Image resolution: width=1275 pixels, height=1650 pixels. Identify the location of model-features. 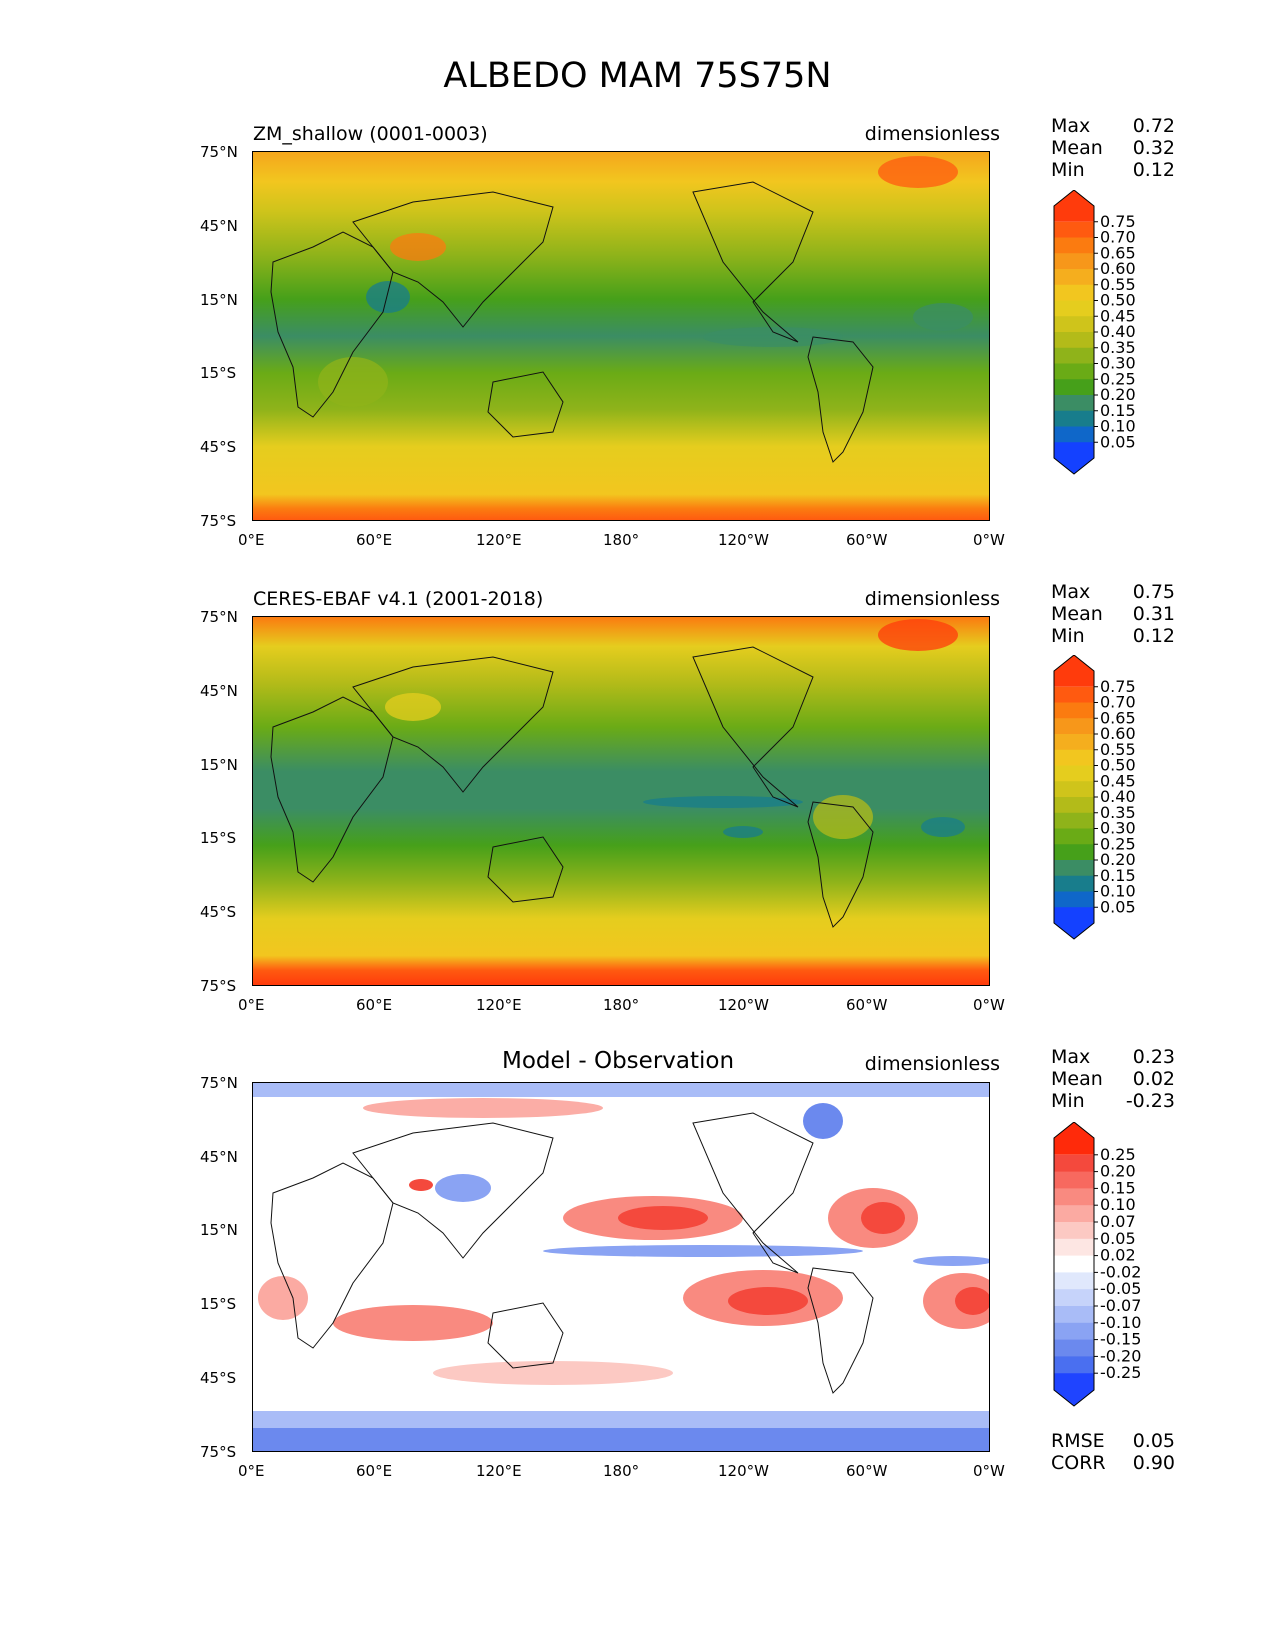
(645, 281).